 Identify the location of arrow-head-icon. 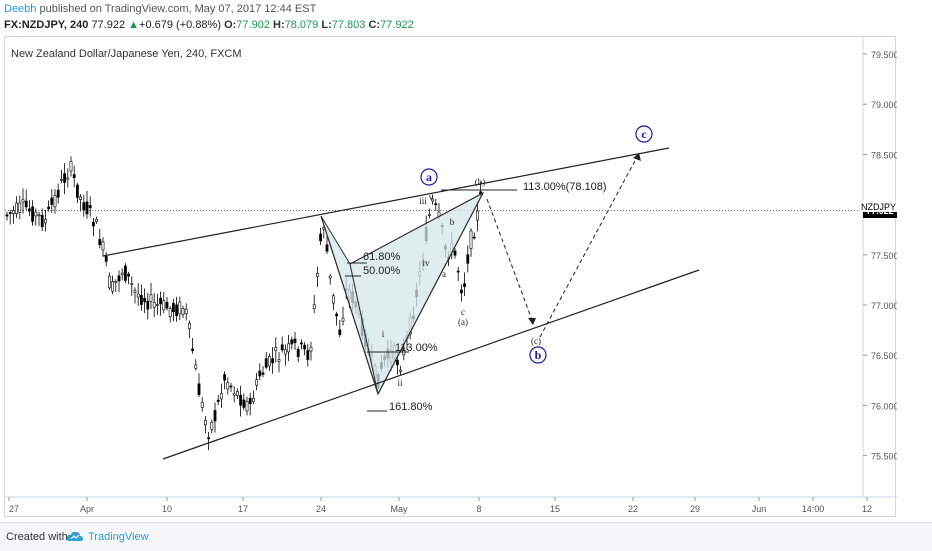
(532, 321).